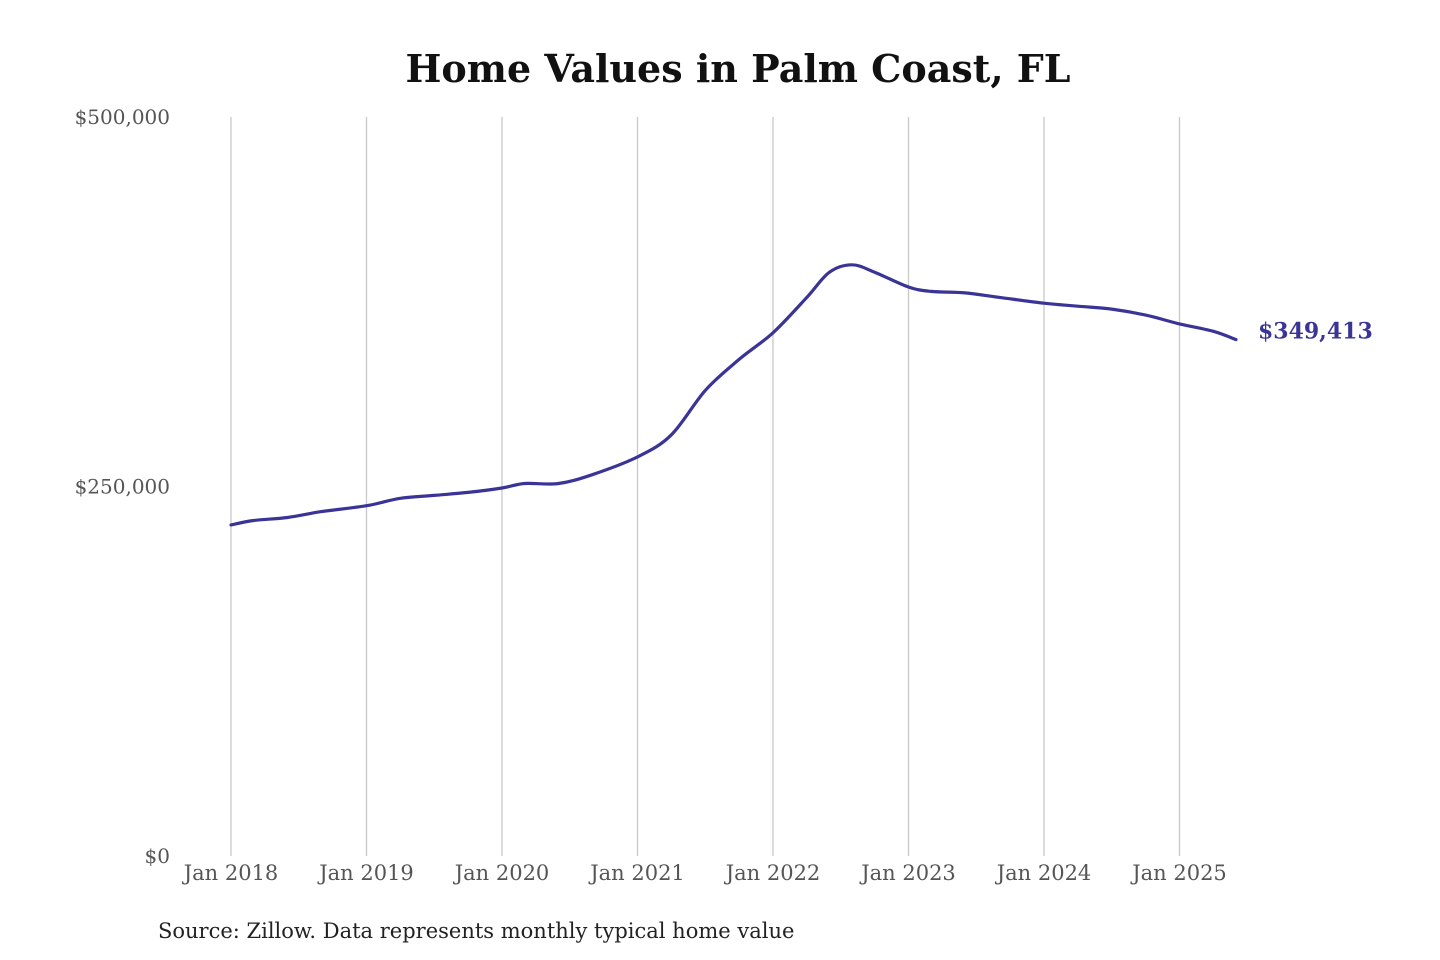 The width and height of the screenshot is (1440, 960). I want to click on end-value-label: $349,413, so click(1315, 332).